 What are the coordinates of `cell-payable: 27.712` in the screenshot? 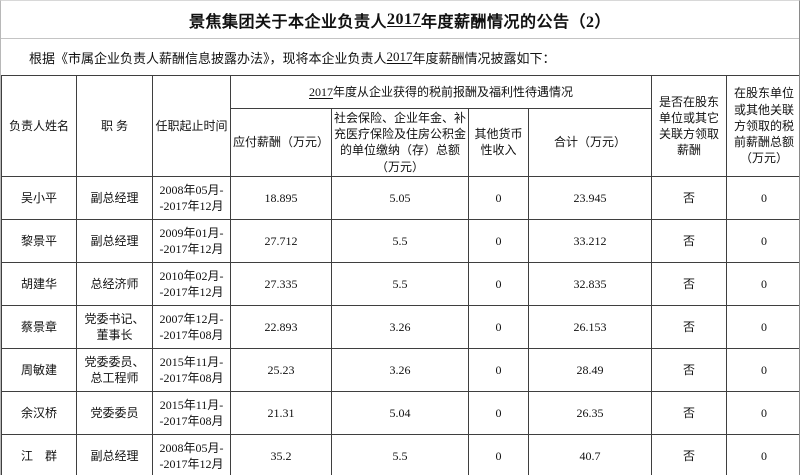 It's located at (281, 240).